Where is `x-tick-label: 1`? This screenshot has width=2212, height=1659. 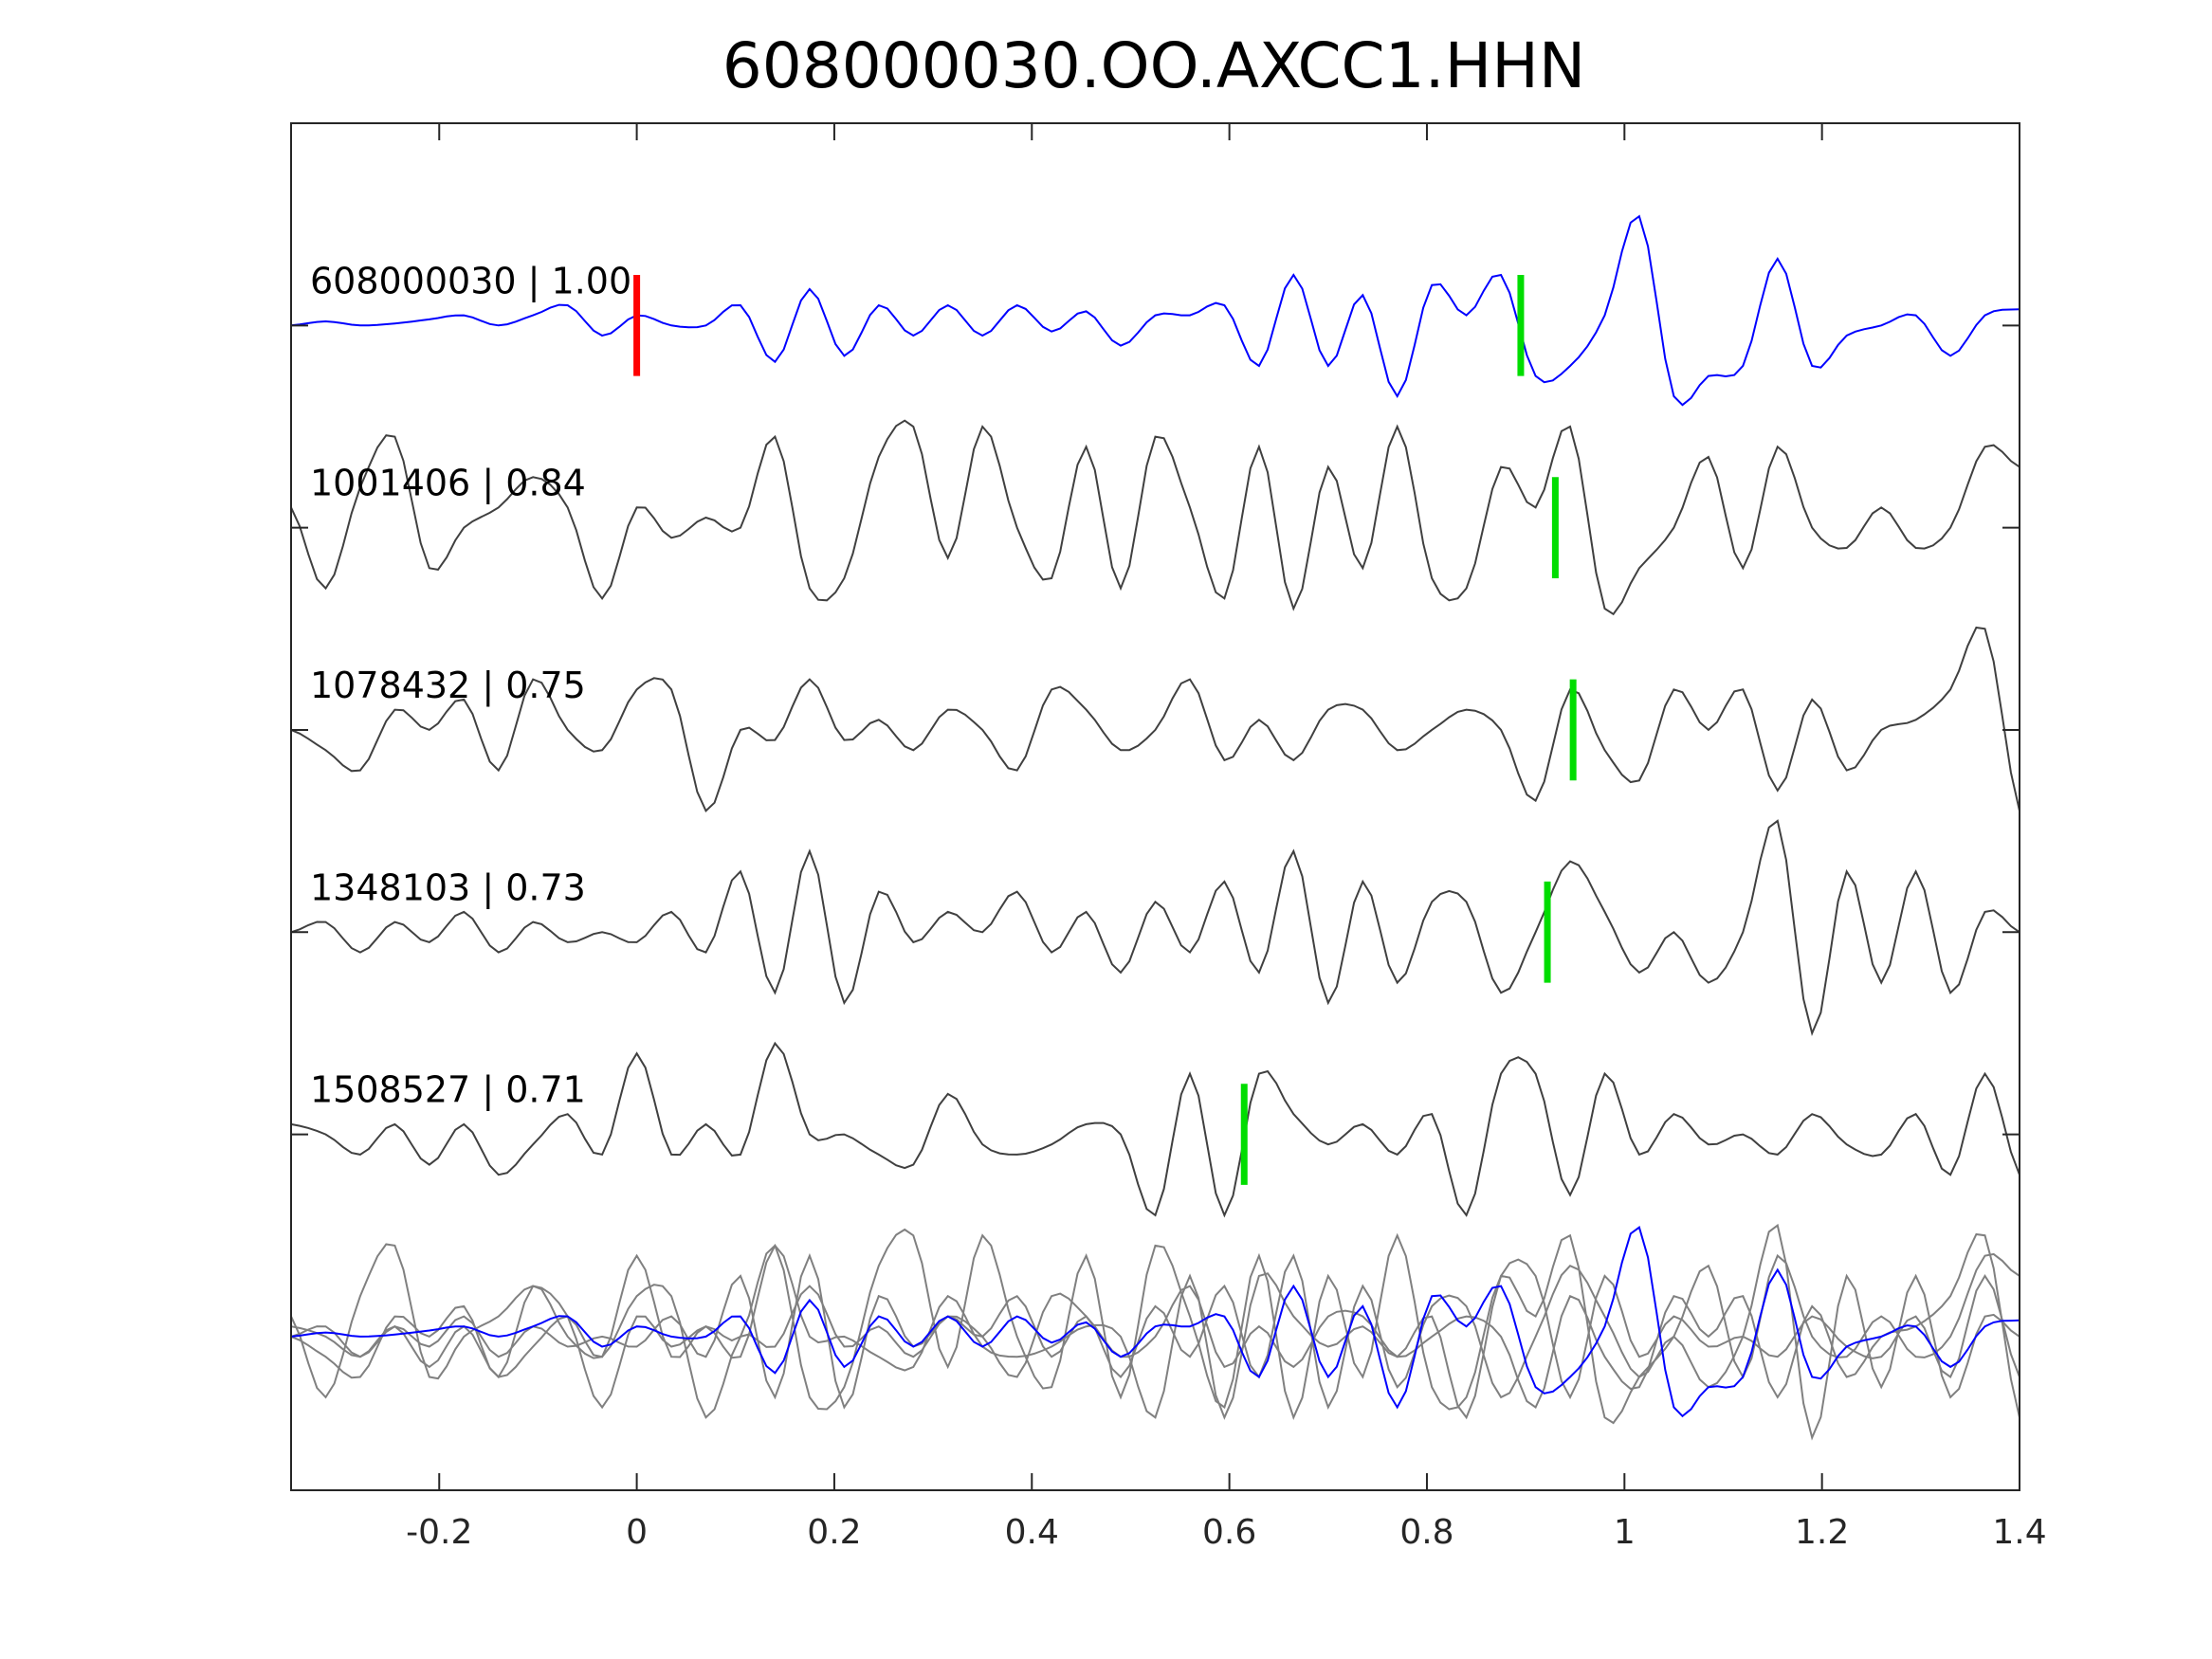 x-tick-label: 1 is located at coordinates (1625, 1532).